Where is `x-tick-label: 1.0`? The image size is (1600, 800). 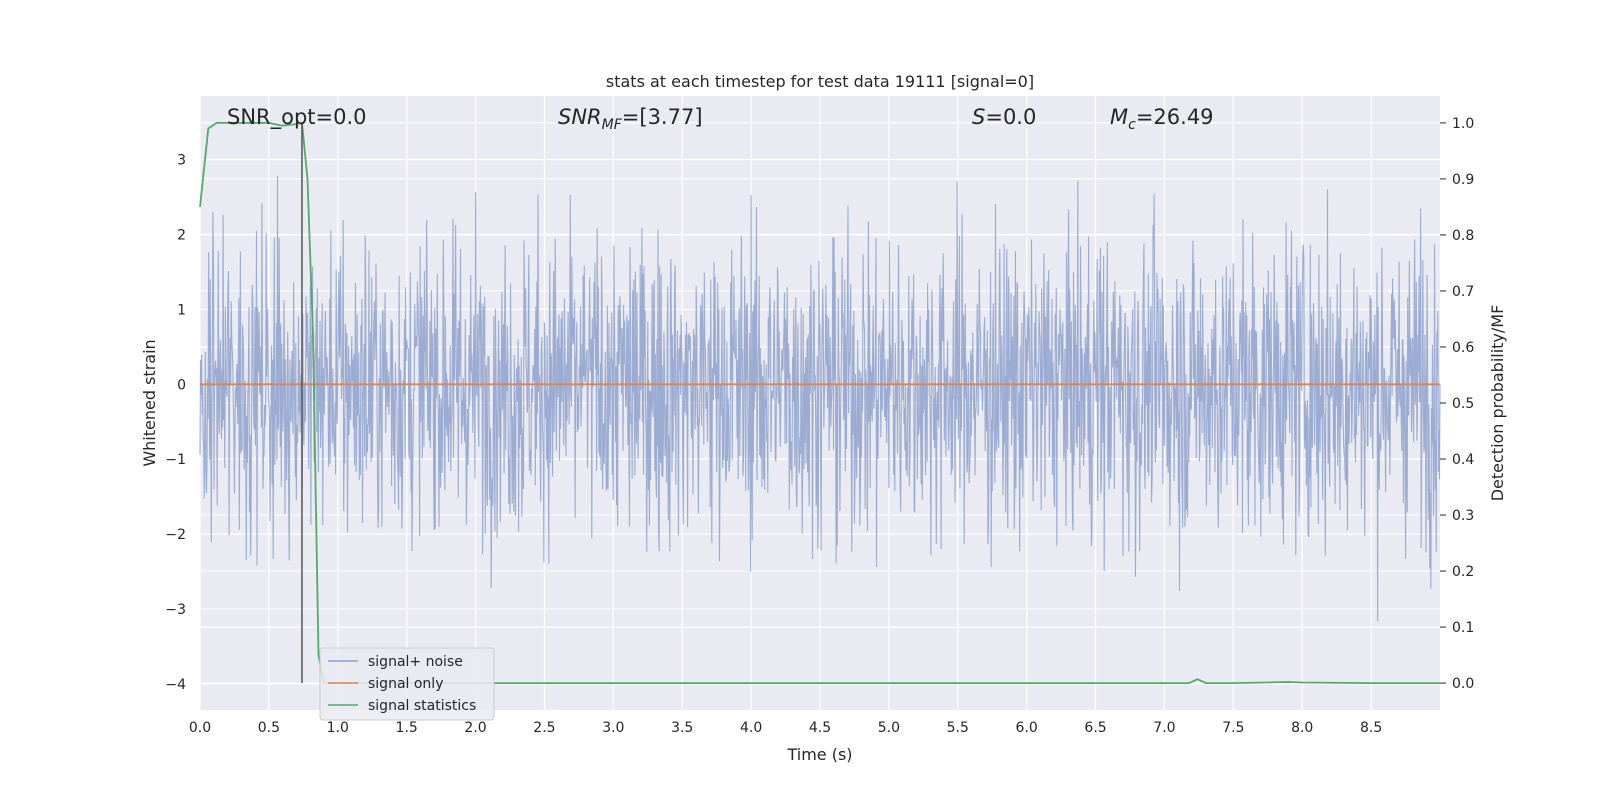
x-tick-label: 1.0 is located at coordinates (338, 728).